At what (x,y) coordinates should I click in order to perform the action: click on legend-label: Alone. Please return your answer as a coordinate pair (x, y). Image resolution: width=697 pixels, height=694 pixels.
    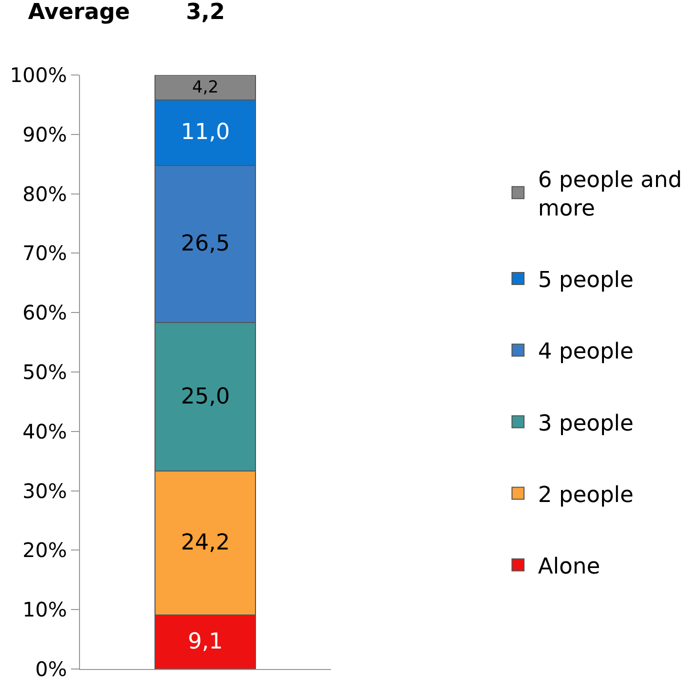
    Looking at the image, I should click on (569, 567).